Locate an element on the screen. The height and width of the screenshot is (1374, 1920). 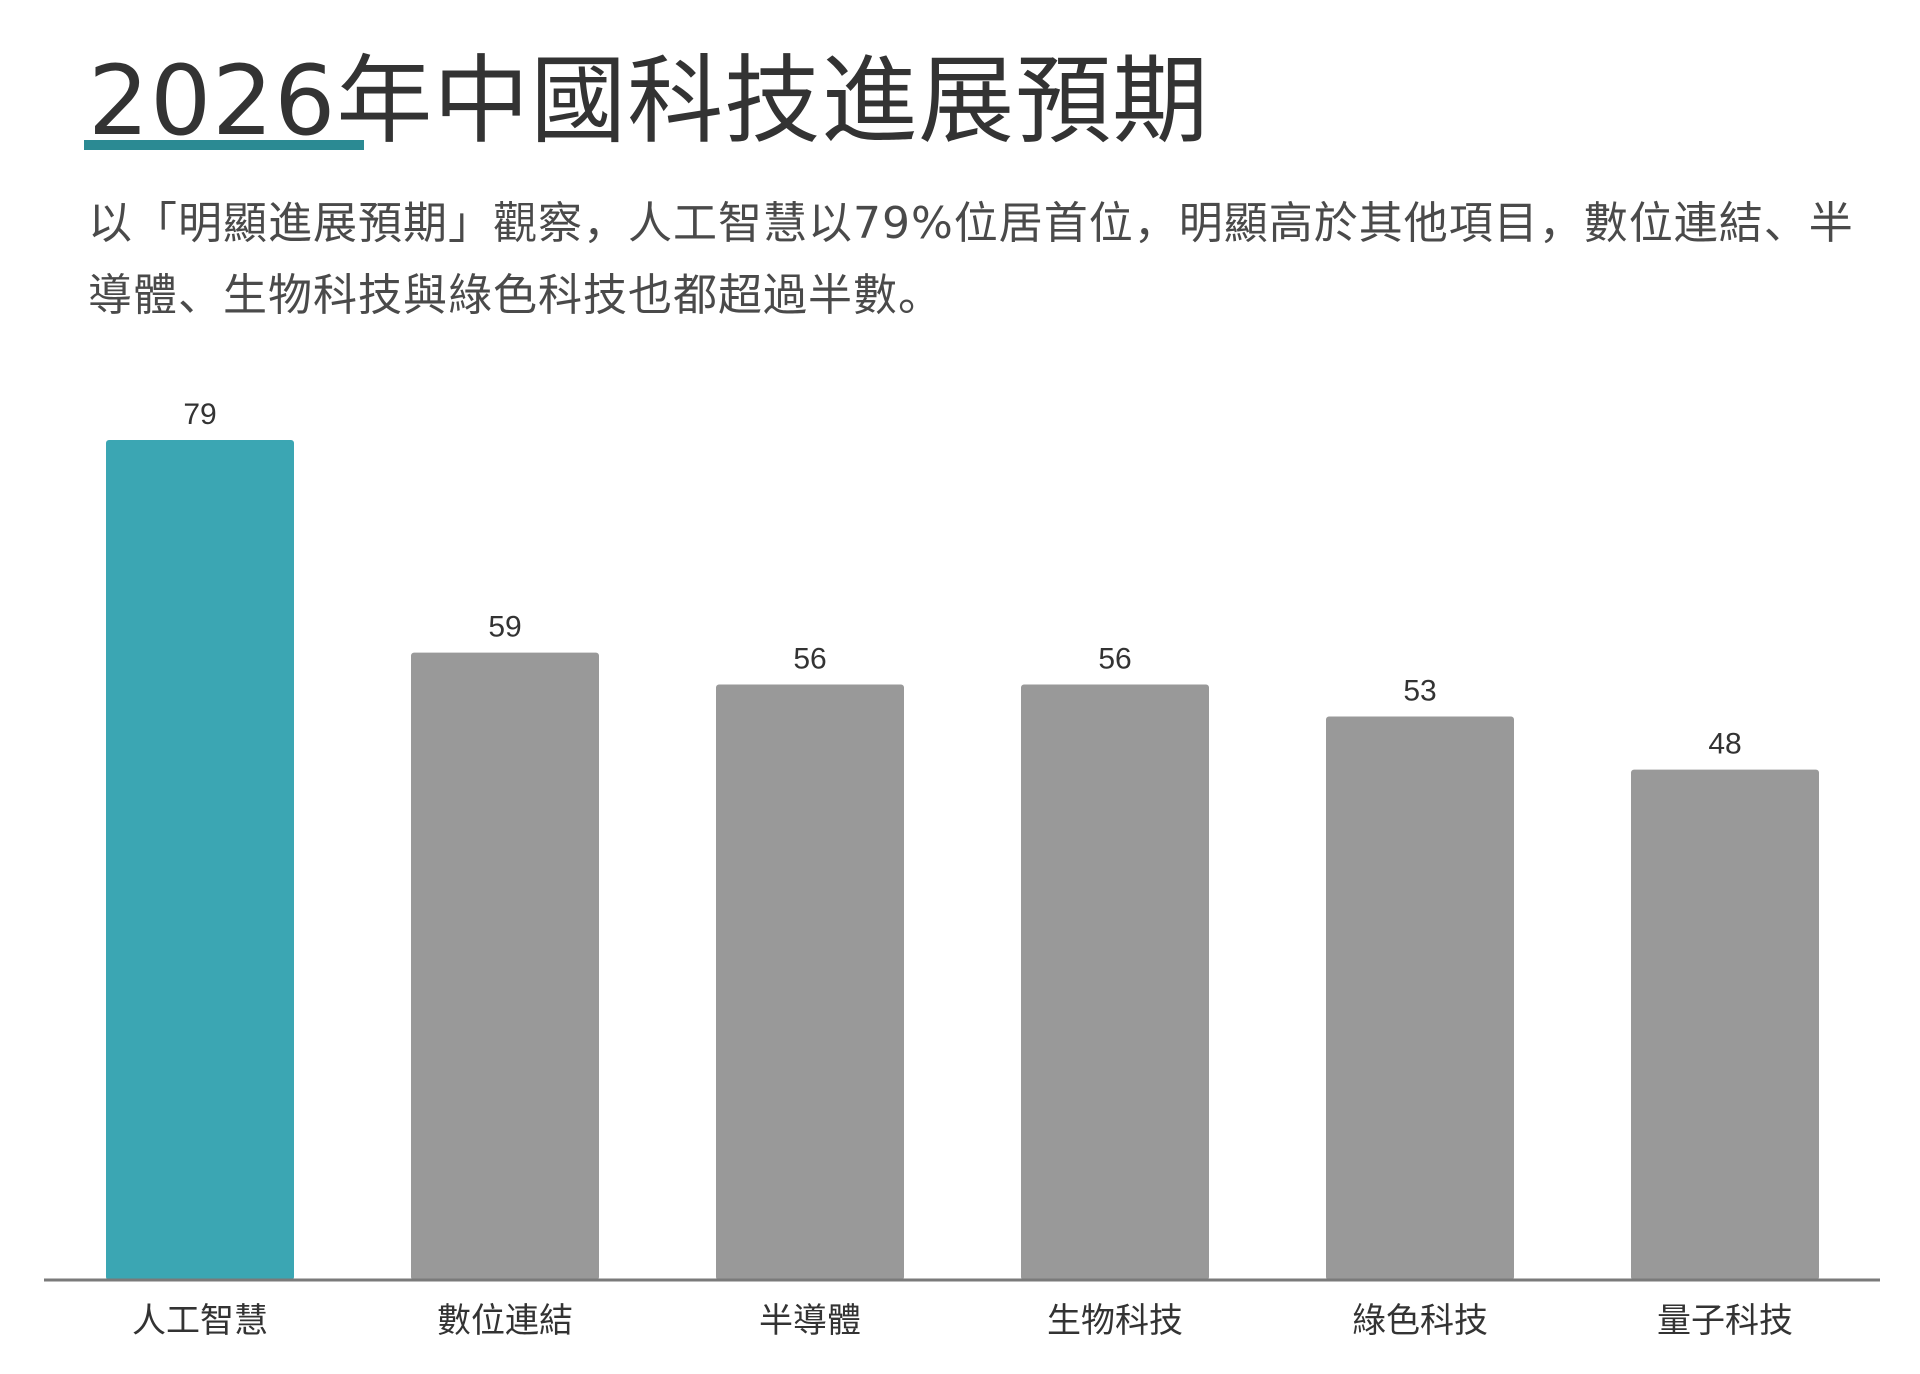
category-label: 數位連結 is located at coordinates (505, 1321).